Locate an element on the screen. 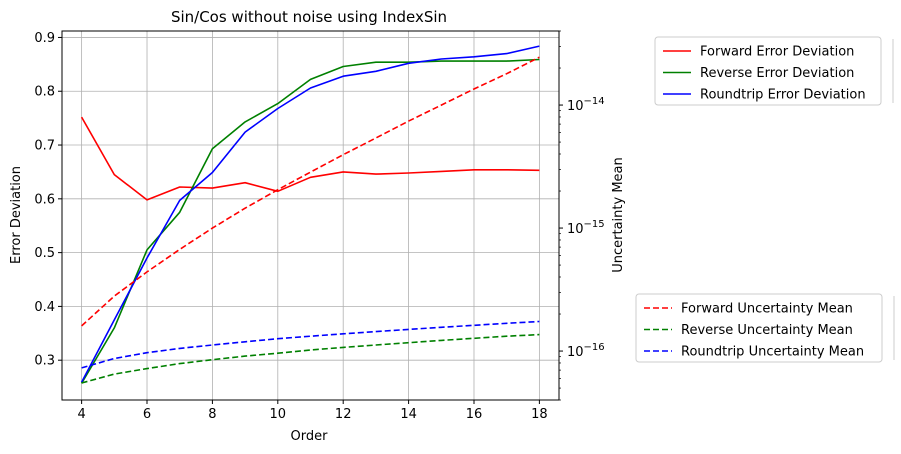  y-left-tick-label: 0.9 is located at coordinates (44, 38).